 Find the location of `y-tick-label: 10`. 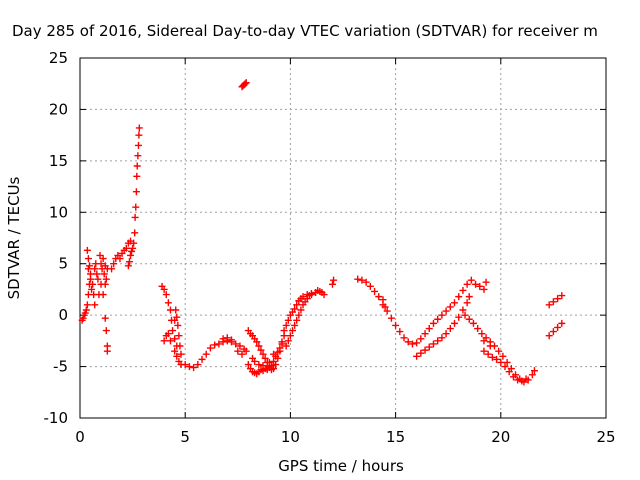

y-tick-label: 10 is located at coordinates (58, 212).